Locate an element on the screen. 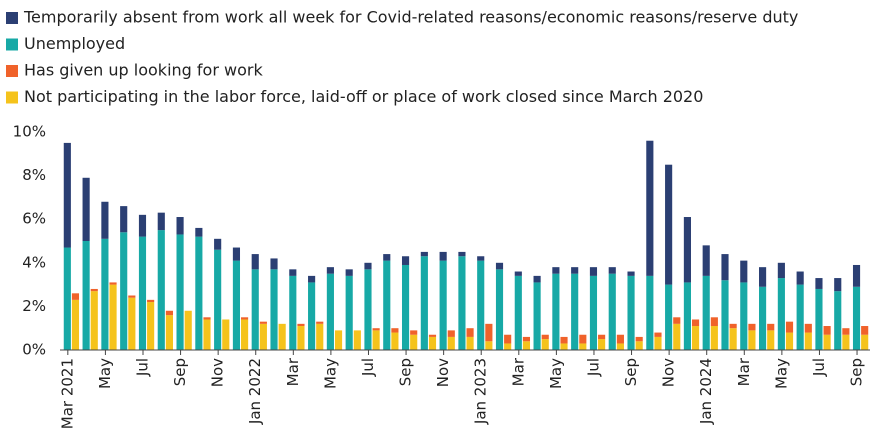  x-tick-label: Nov is located at coordinates (218, 372).